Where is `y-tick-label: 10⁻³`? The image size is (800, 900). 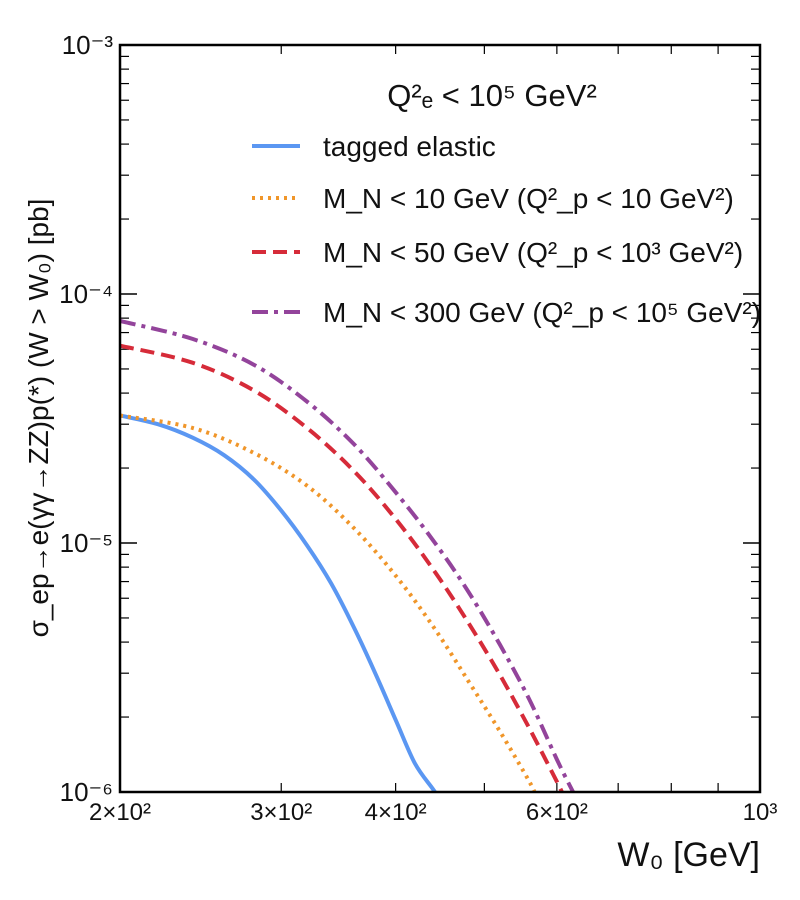
y-tick-label: 10⁻³ is located at coordinates (88, 45).